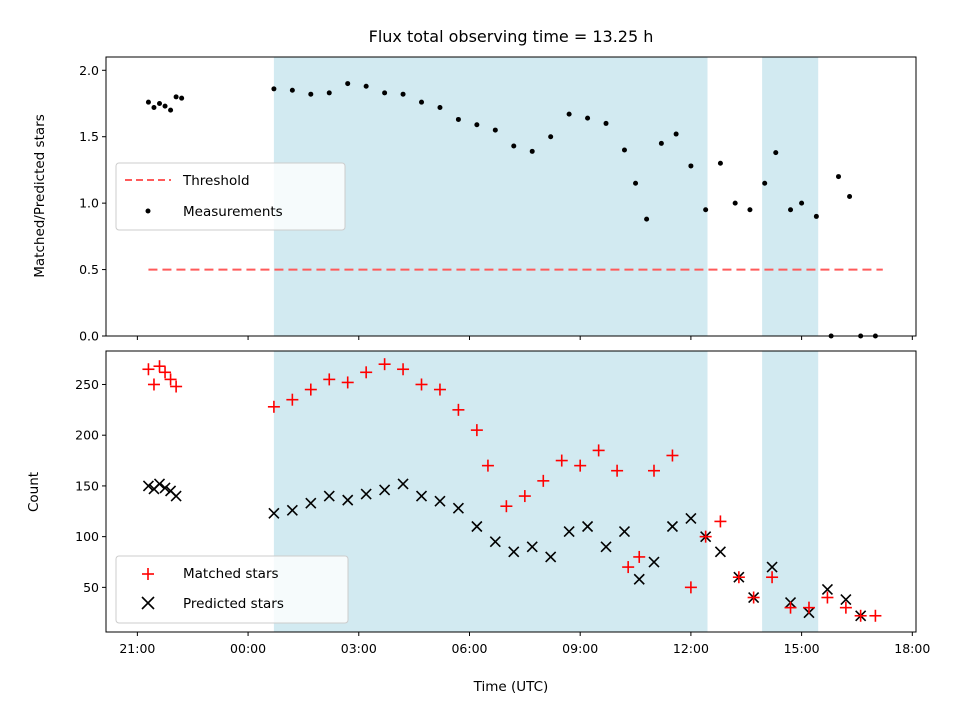 This screenshot has width=960, height=720. I want to click on y-tick-label: 2.0, so click(89, 70).